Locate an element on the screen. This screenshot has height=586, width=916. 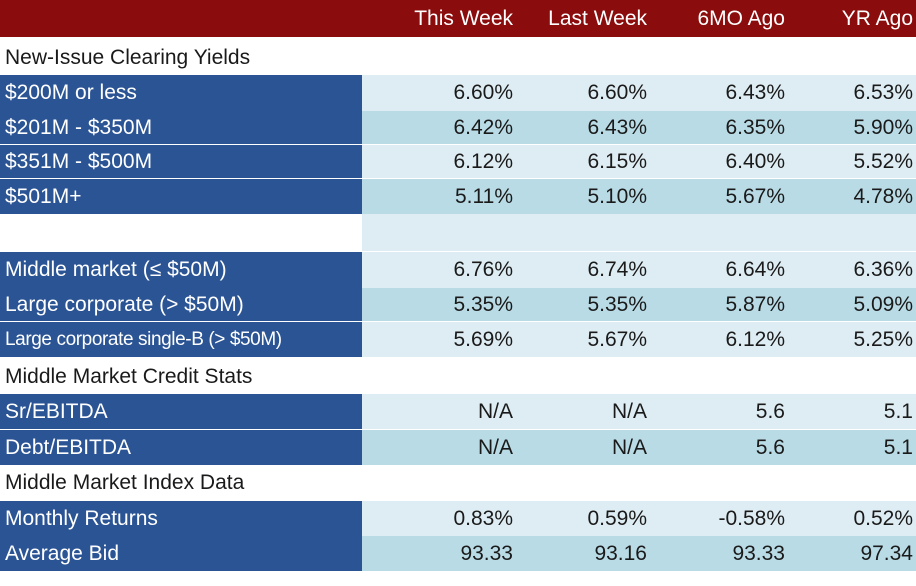
cell-this-week: 6.42% is located at coordinates (483, 127).